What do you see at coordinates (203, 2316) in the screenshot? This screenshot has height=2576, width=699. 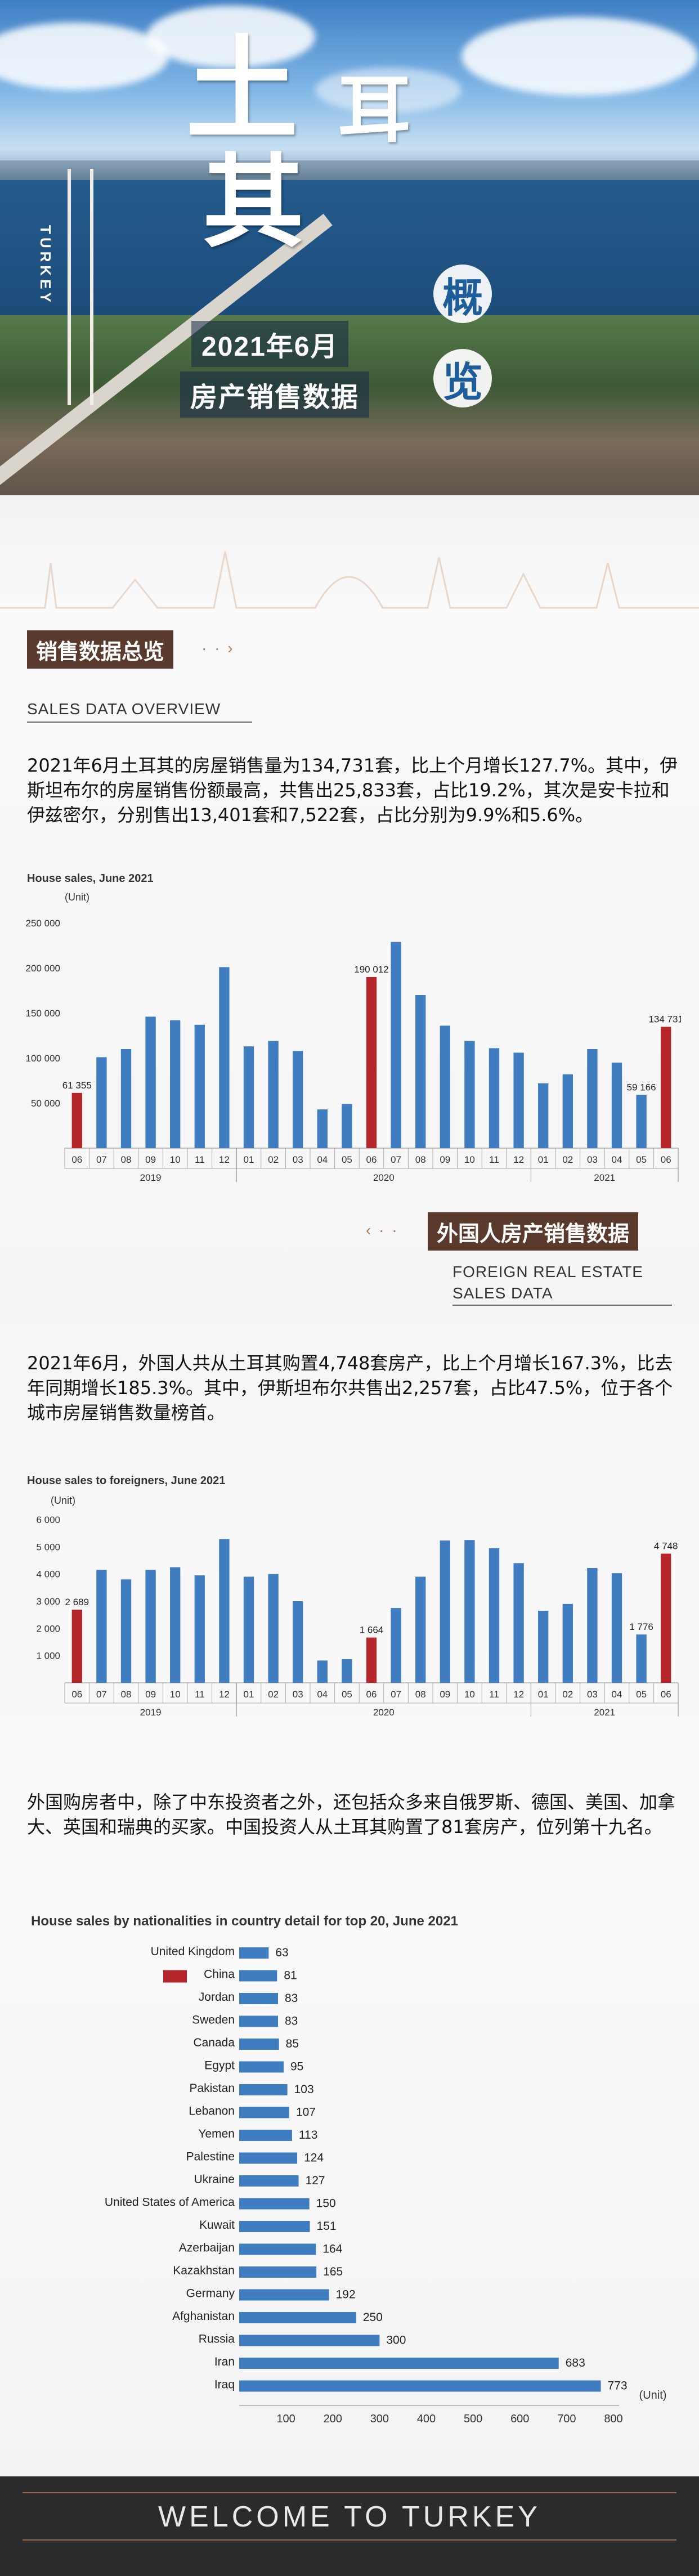 I see `category-label: Afghanistan` at bounding box center [203, 2316].